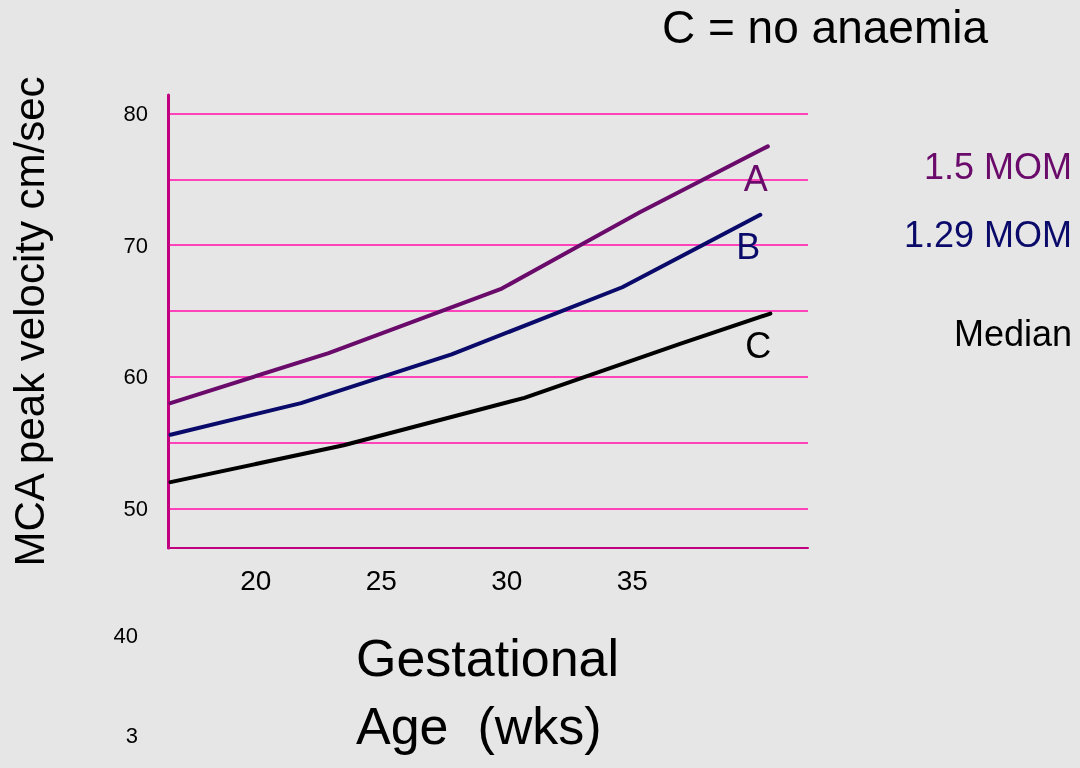  Describe the element at coordinates (131, 735) in the screenshot. I see `text: 3` at that location.